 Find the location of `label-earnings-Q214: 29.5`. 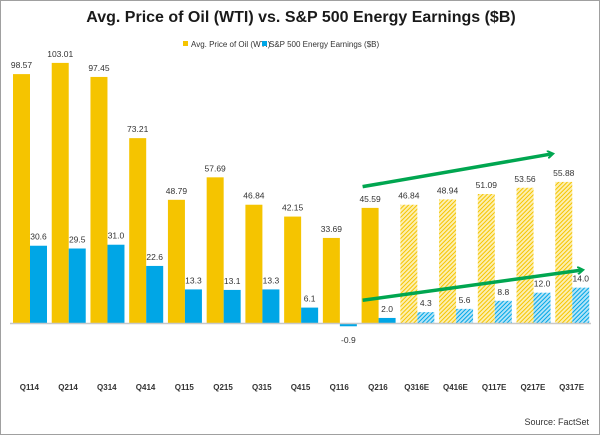

label-earnings-Q214: 29.5 is located at coordinates (77, 240).